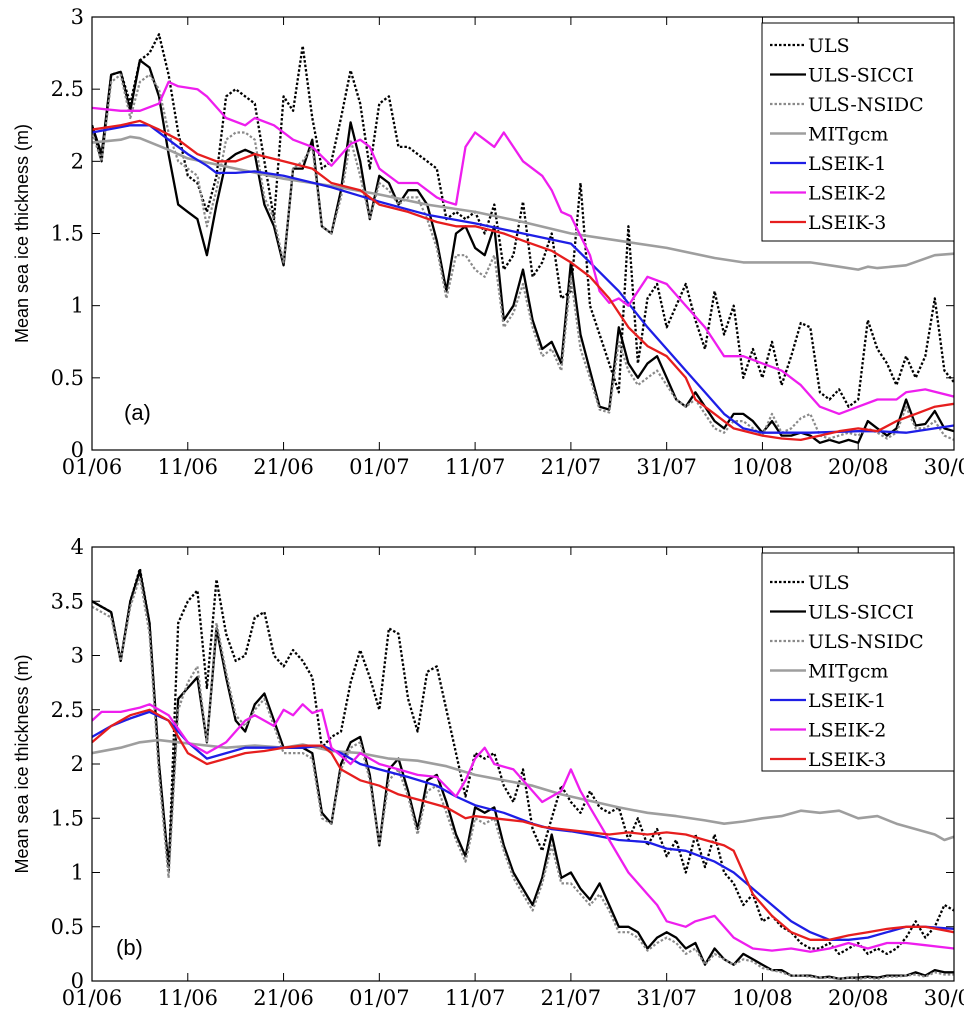 The image size is (964, 1012). Describe the element at coordinates (129, 947) in the screenshot. I see `panel-label: (b)` at that location.